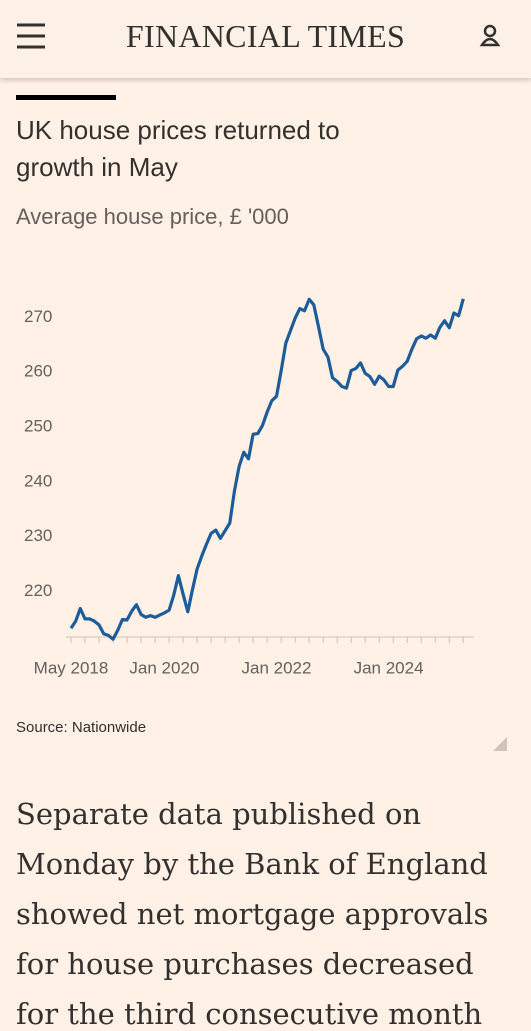  Describe the element at coordinates (164, 667) in the screenshot. I see `x-tick-label: Jan 2020` at that location.